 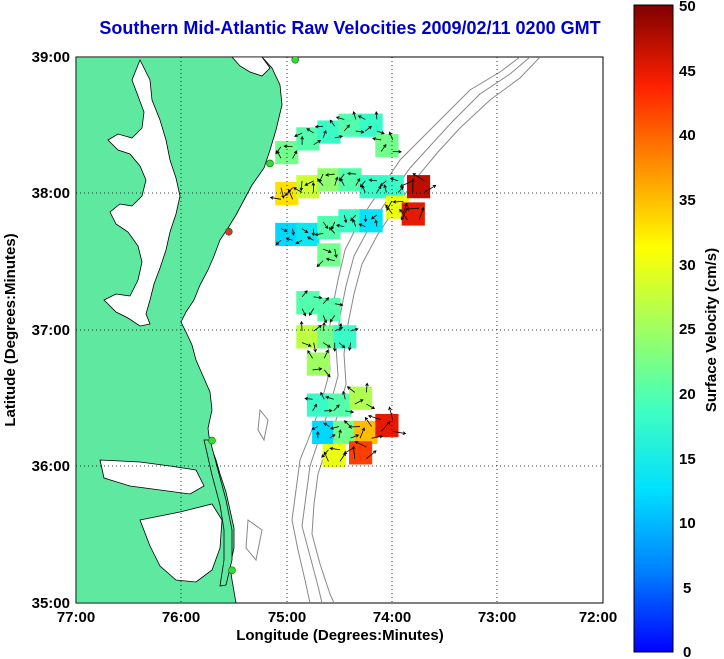 What do you see at coordinates (340, 635) in the screenshot?
I see `x-axis-label: Longitude (Degrees:Minutes)` at bounding box center [340, 635].